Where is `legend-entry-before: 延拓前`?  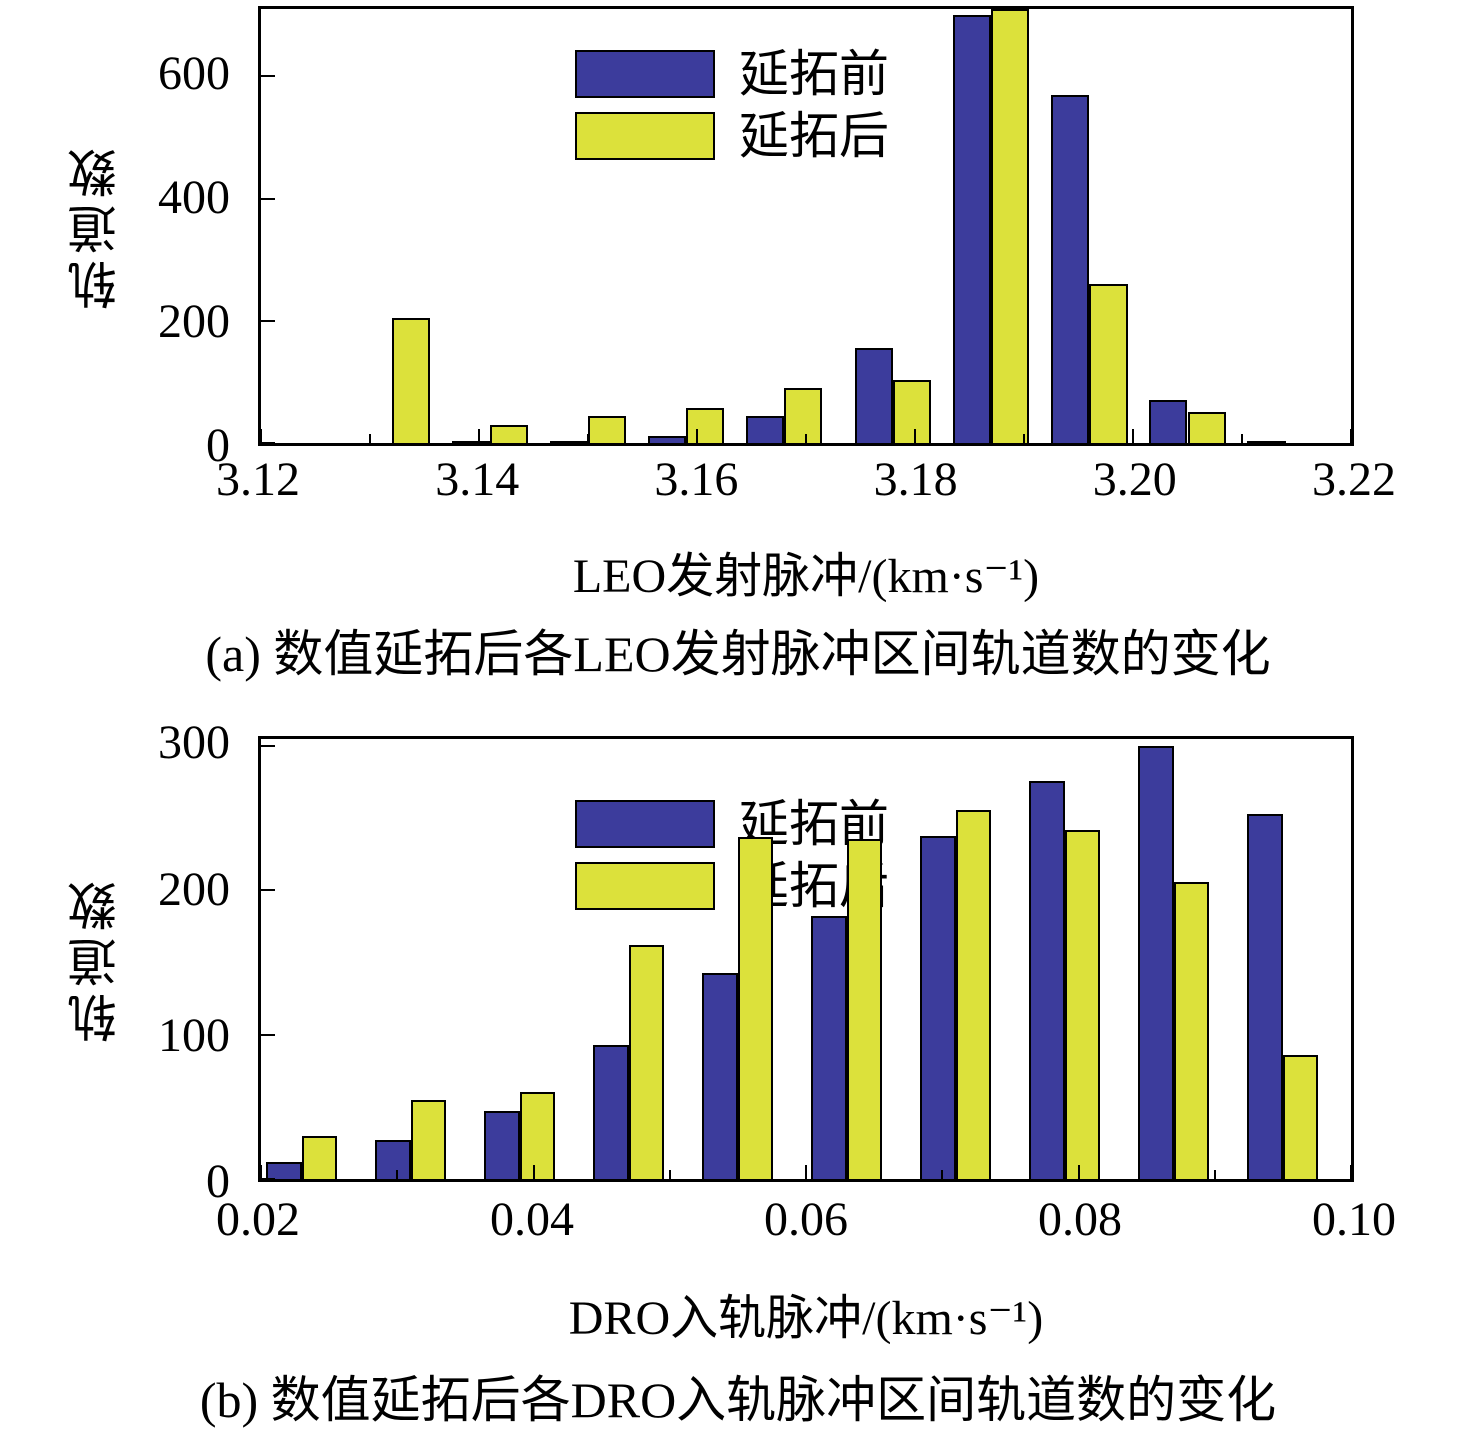 legend-entry-before: 延拓前 is located at coordinates (732, 74).